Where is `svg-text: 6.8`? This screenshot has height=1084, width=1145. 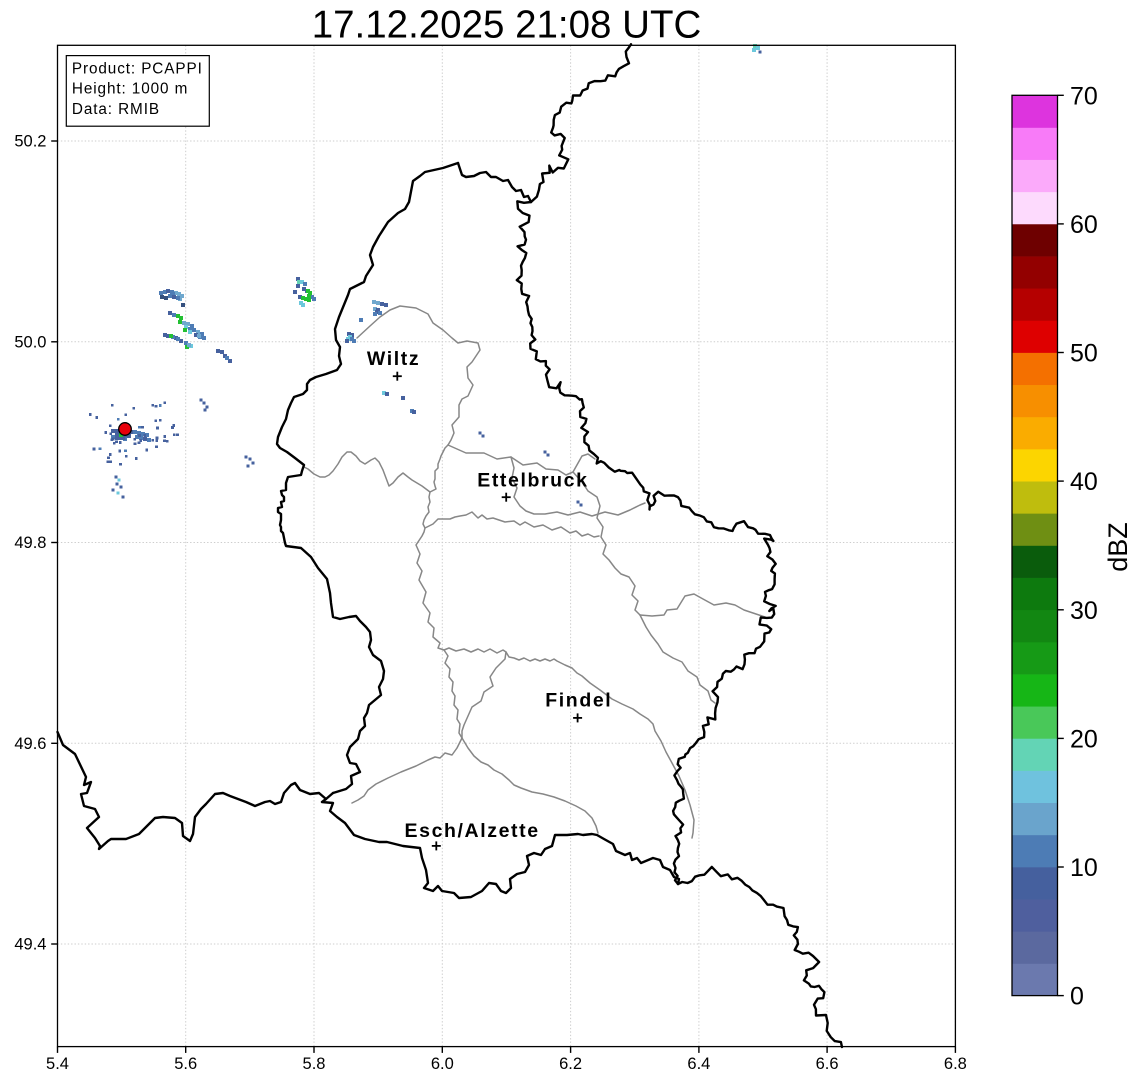 svg-text: 6.8 is located at coordinates (955, 1064).